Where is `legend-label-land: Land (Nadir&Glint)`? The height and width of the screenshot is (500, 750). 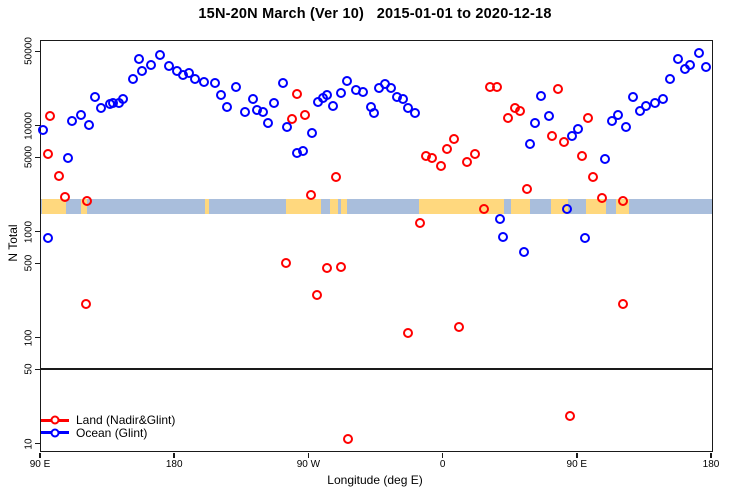
legend-label-land: Land (Nadir&Glint) is located at coordinates (126, 420).